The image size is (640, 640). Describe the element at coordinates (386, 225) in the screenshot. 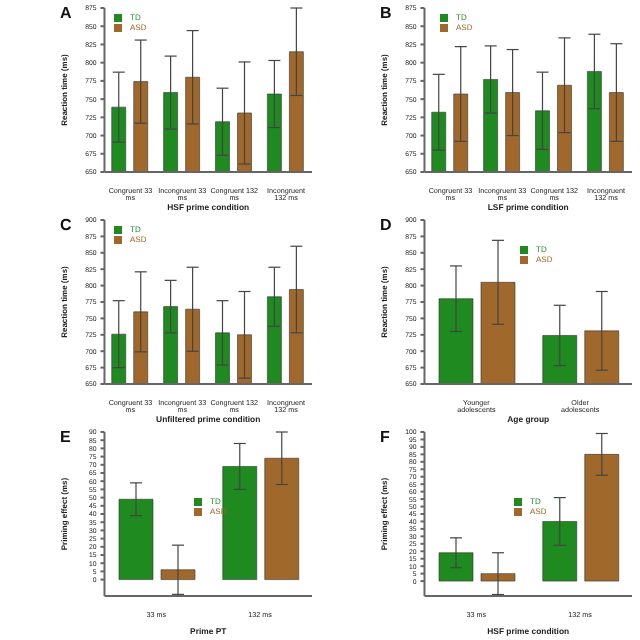

I see `chart-title: D` at that location.